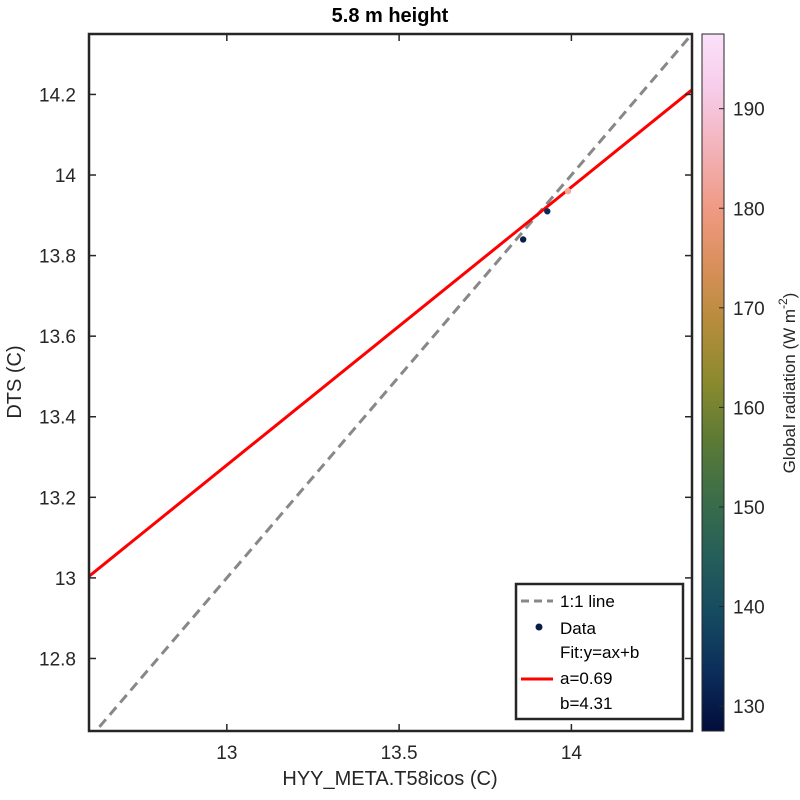 Image resolution: width=800 pixels, height=800 pixels. What do you see at coordinates (65, 579) in the screenshot?
I see `y-tick-label: 13` at bounding box center [65, 579].